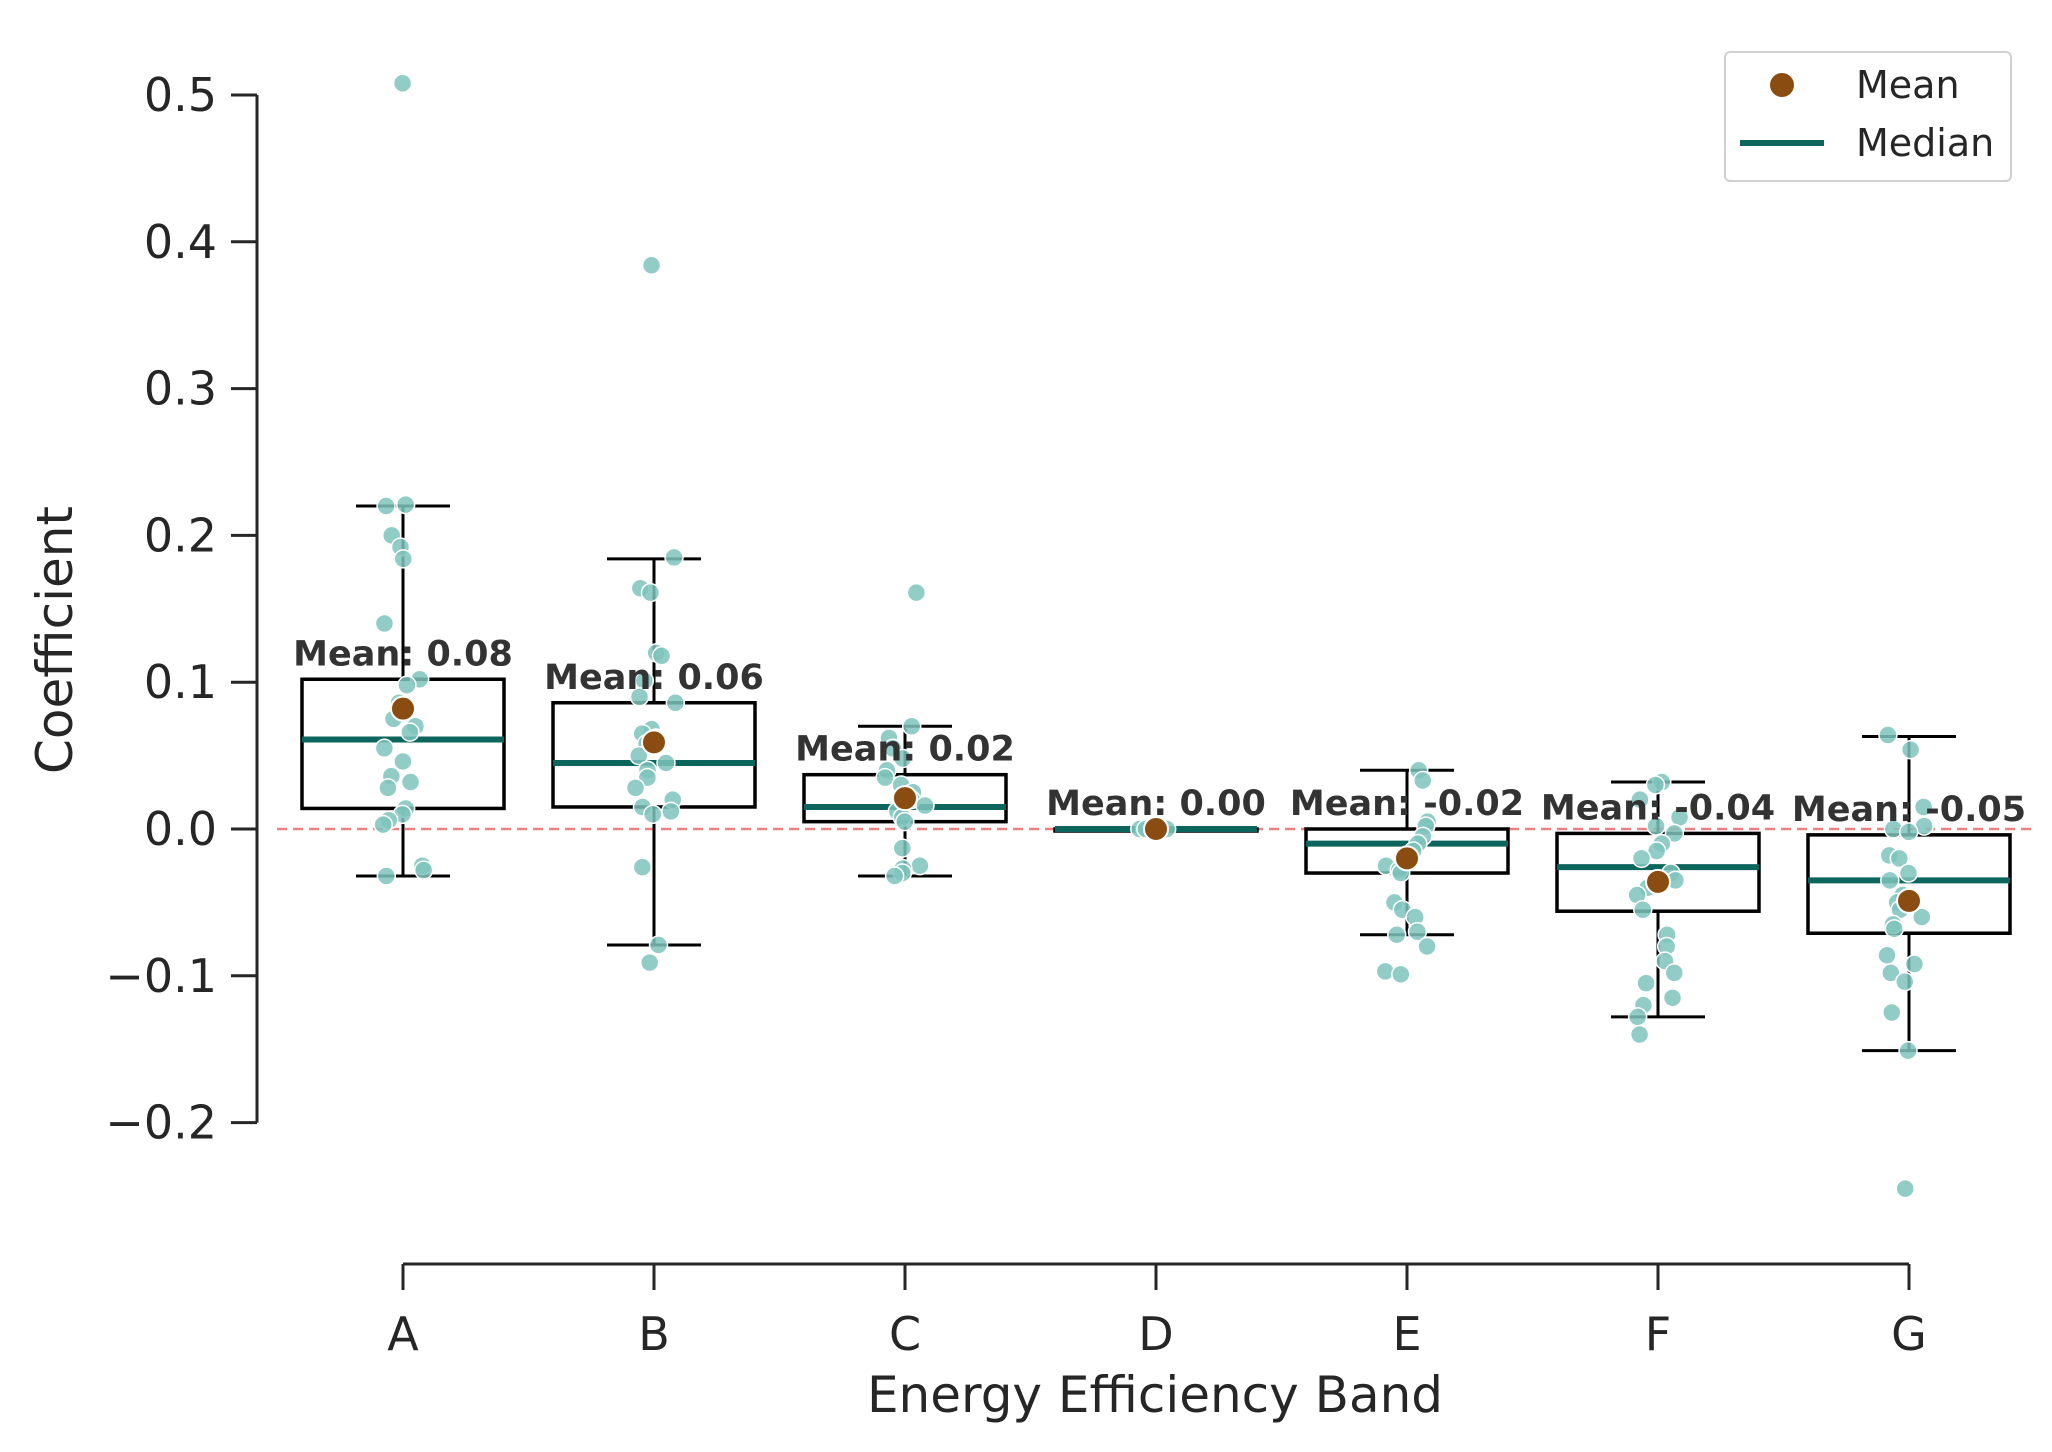 The height and width of the screenshot is (1452, 2052). What do you see at coordinates (1407, 804) in the screenshot?
I see `mean-label-E: Mean: -0.02` at bounding box center [1407, 804].